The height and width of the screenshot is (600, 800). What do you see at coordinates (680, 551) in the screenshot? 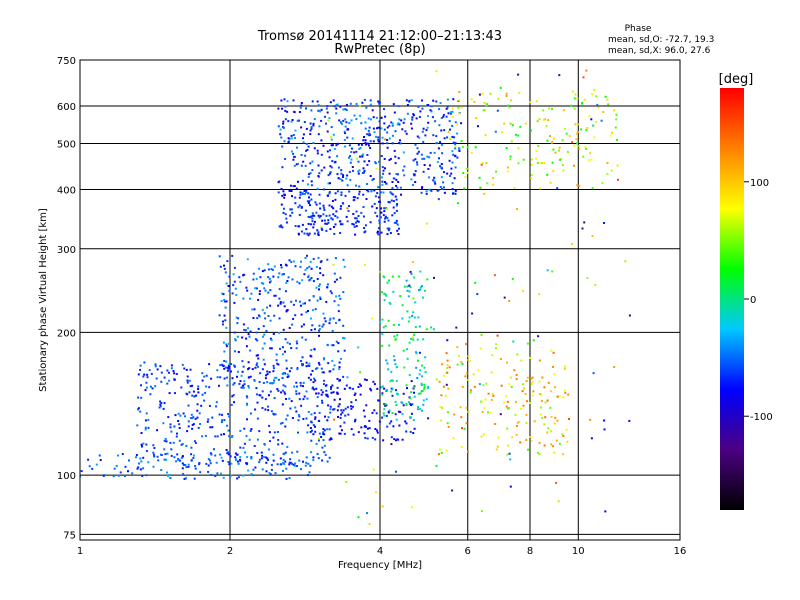
I see `x-tick-label: 16` at bounding box center [680, 551].